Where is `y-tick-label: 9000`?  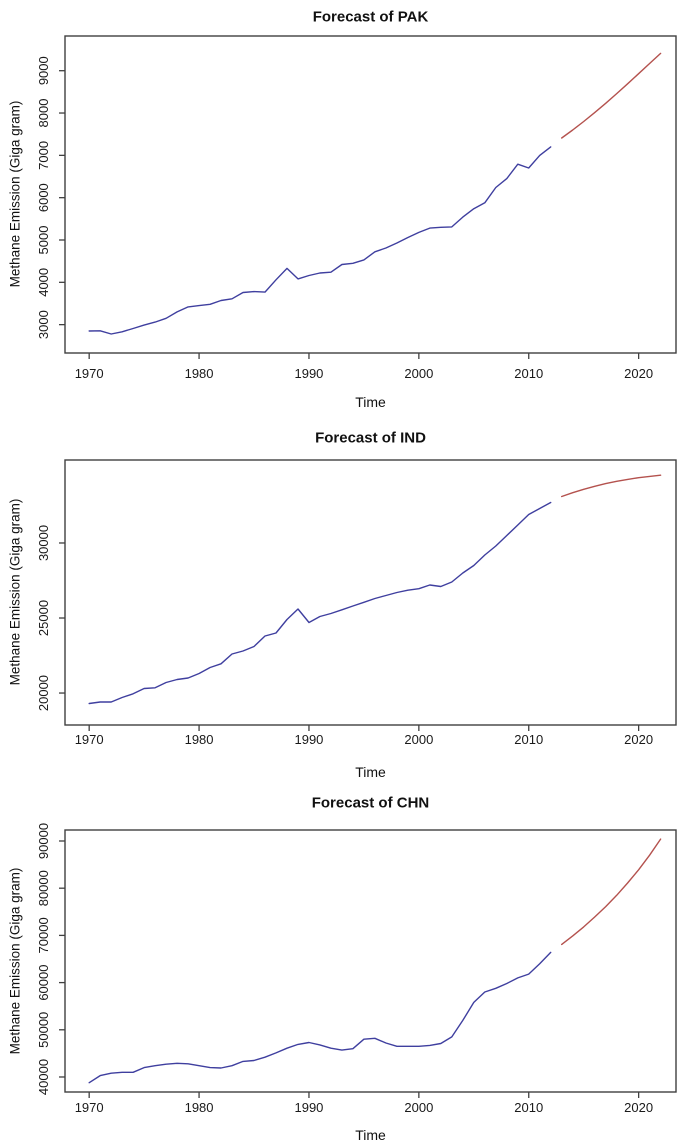 y-tick-label: 9000 is located at coordinates (43, 70).